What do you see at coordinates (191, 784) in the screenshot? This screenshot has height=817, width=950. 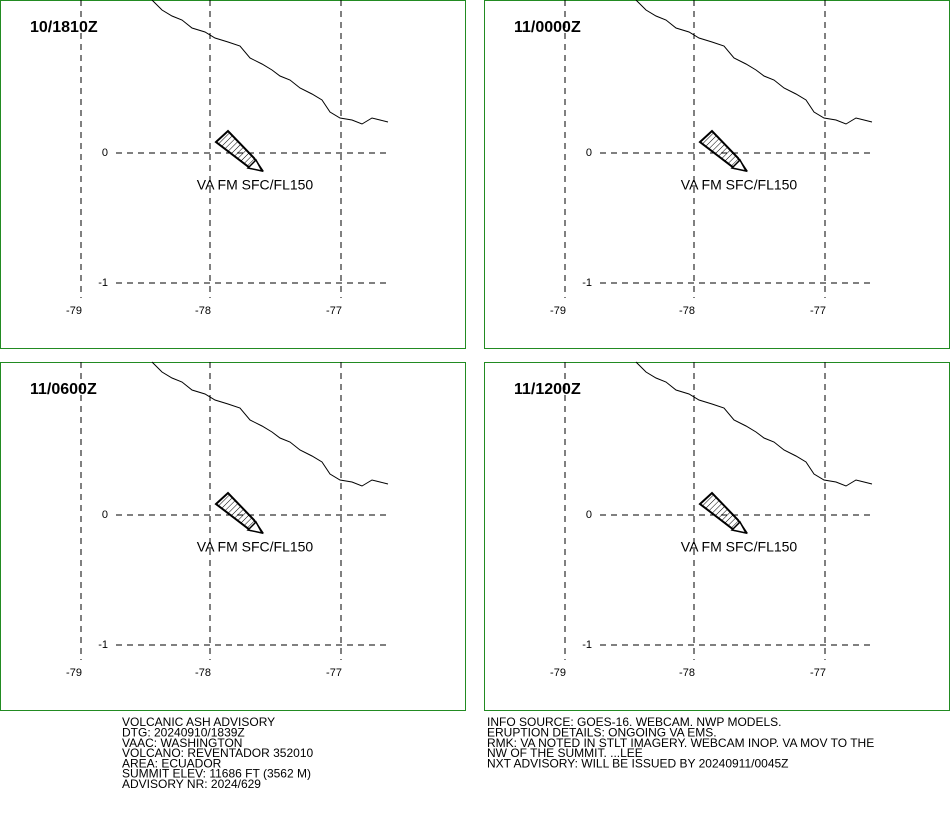 I see `advisory-line: ADVISORY NR: 2024/629` at bounding box center [191, 784].